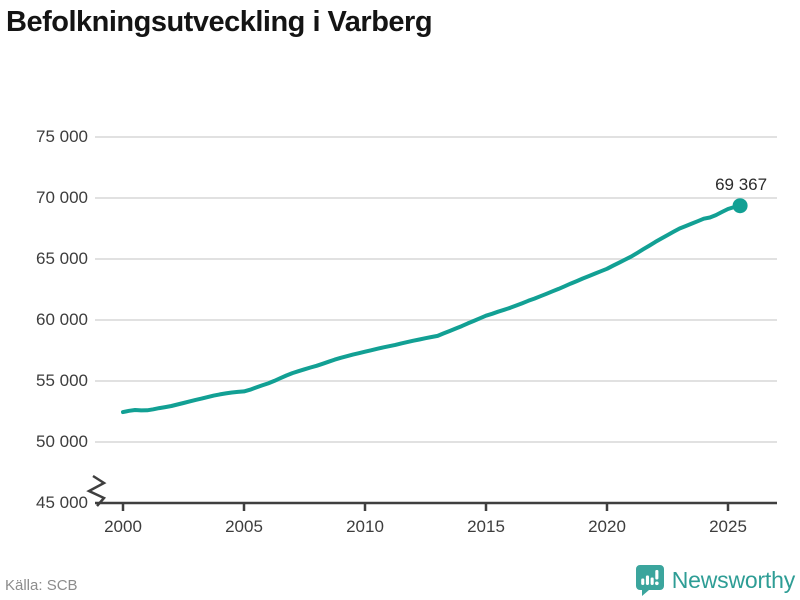 Image resolution: width=800 pixels, height=600 pixels. What do you see at coordinates (486, 526) in the screenshot?
I see `x-axis-tick-label: 2015` at bounding box center [486, 526].